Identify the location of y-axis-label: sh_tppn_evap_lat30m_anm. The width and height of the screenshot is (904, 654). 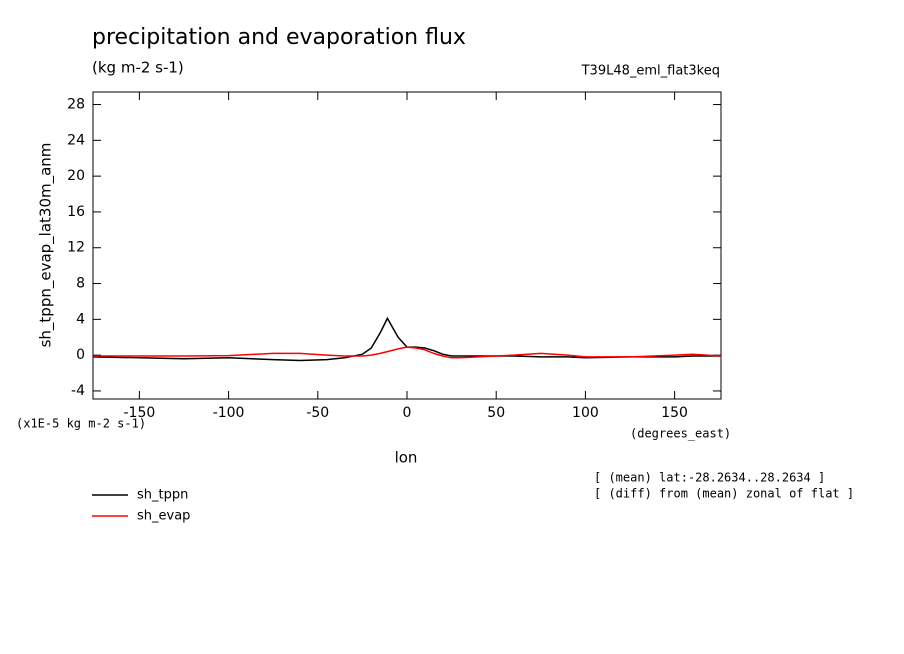
(46, 245).